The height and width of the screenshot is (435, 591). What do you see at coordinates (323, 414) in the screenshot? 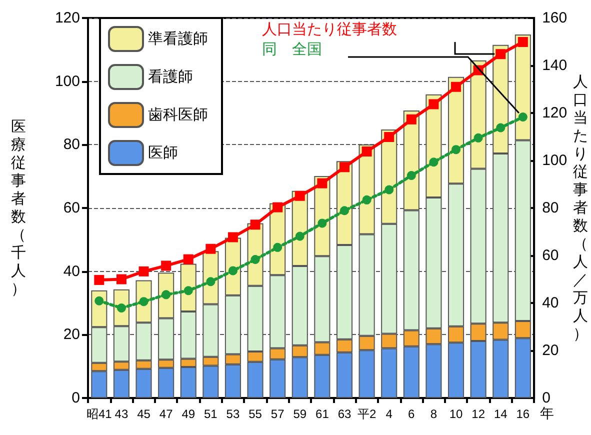
I see `x-tick-label: 61` at bounding box center [323, 414].